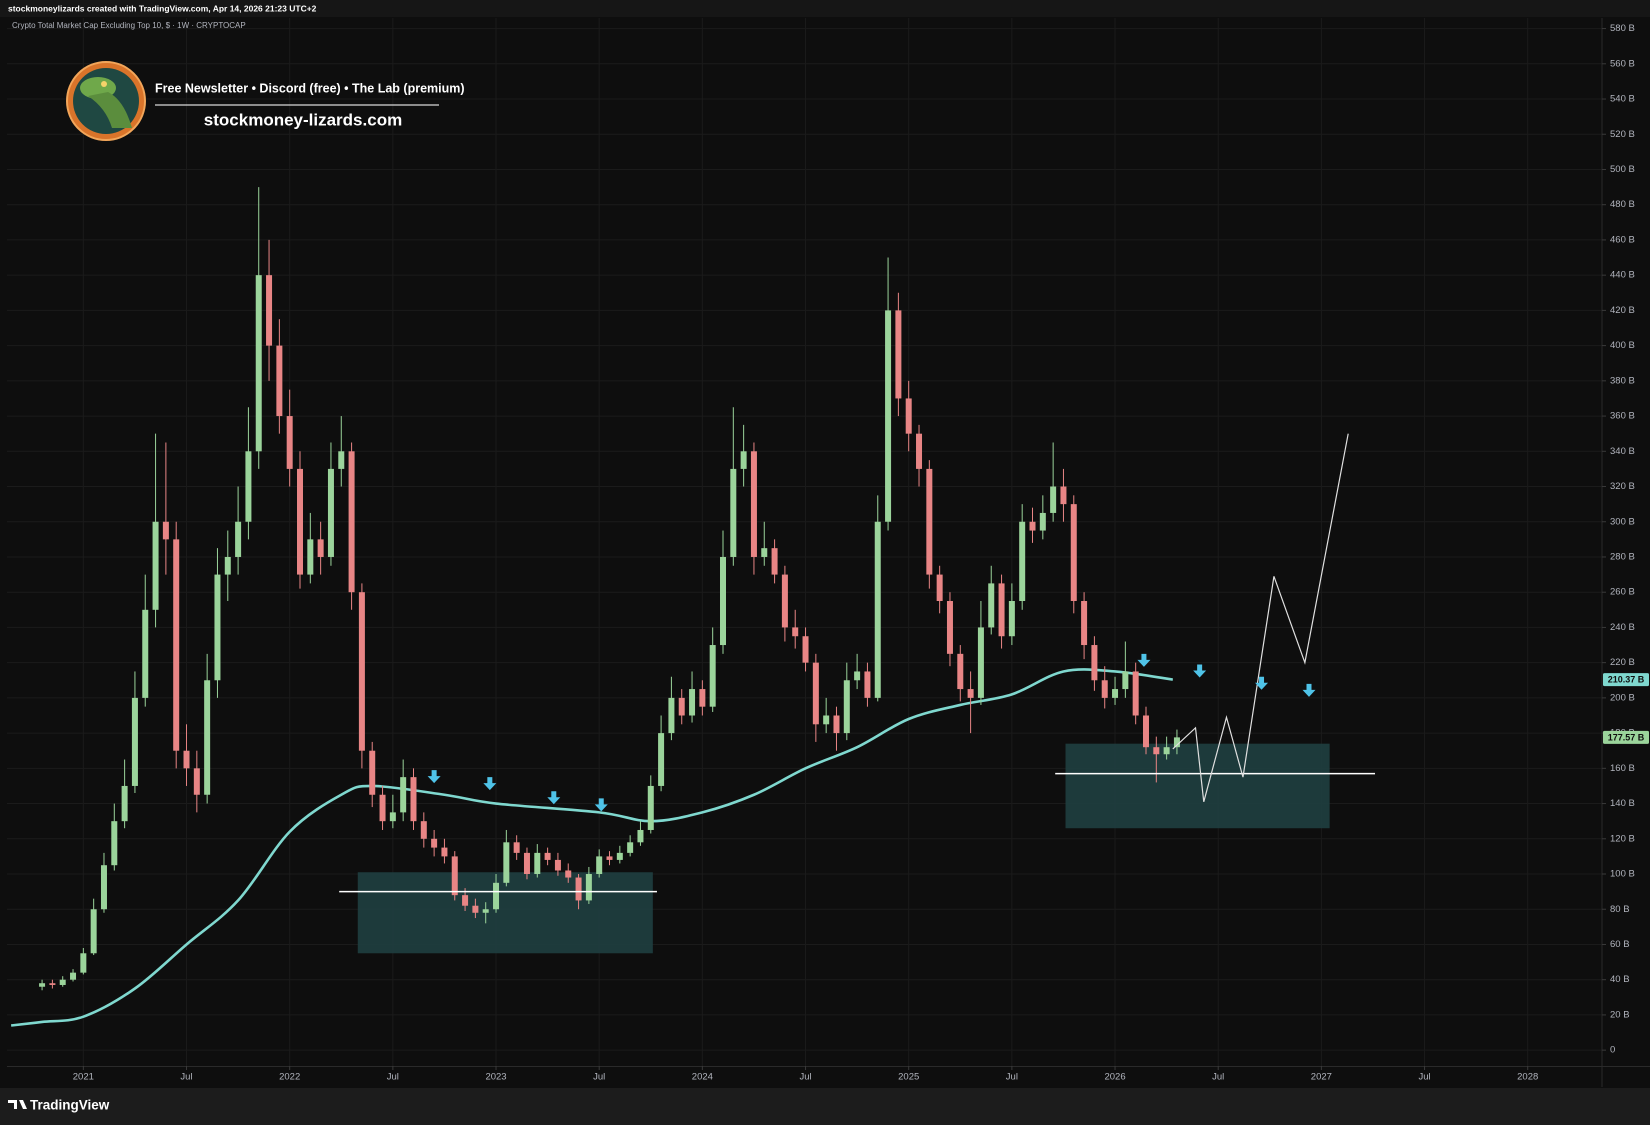 This screenshot has width=1650, height=1125. Describe the element at coordinates (1622, 380) in the screenshot. I see `y-tick-label: 380 B` at that location.